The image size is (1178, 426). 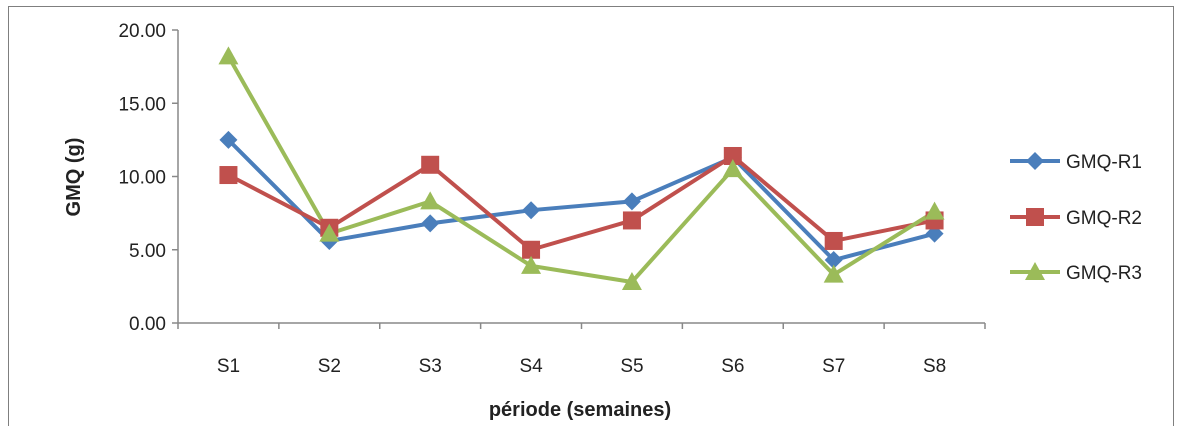 I want to click on legend-marker-gmq-r1, so click(x=1035, y=161).